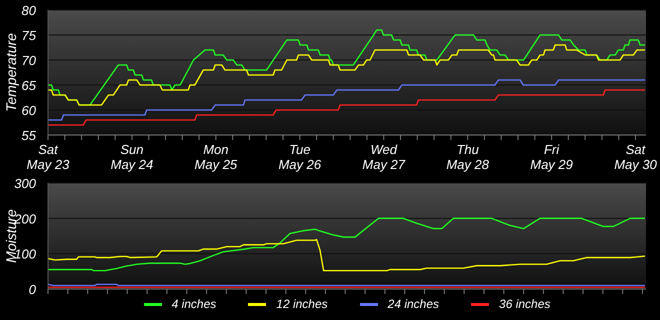  What do you see at coordinates (29, 10) in the screenshot?
I see `y-tick-label: 80` at bounding box center [29, 10].